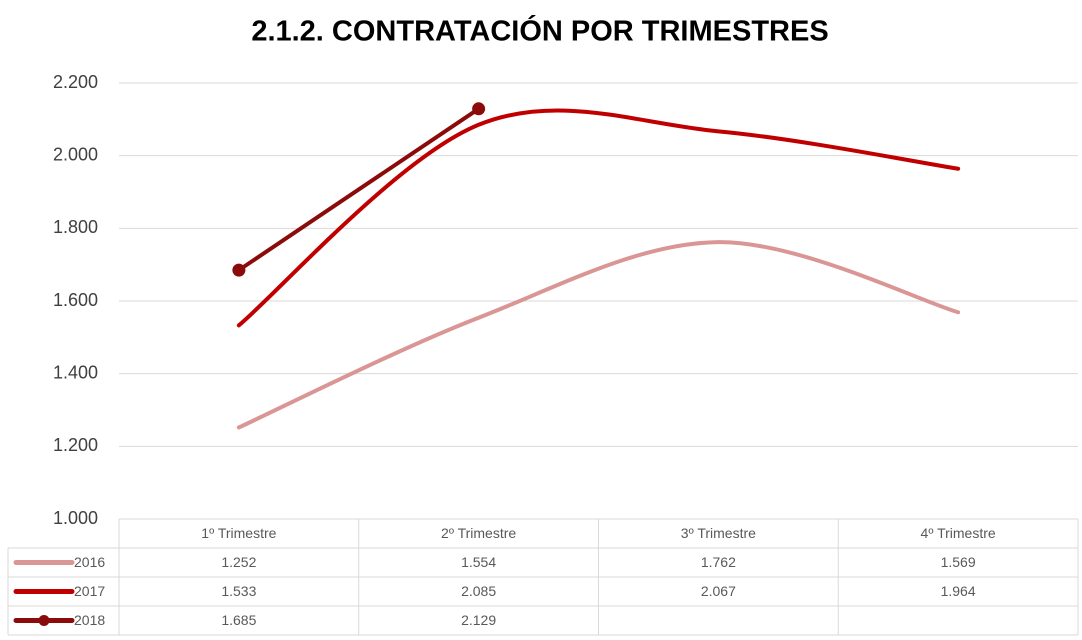 Image resolution: width=1082 pixels, height=640 pixels. Describe the element at coordinates (238, 591) in the screenshot. I see `table-value: 1.533` at that location.